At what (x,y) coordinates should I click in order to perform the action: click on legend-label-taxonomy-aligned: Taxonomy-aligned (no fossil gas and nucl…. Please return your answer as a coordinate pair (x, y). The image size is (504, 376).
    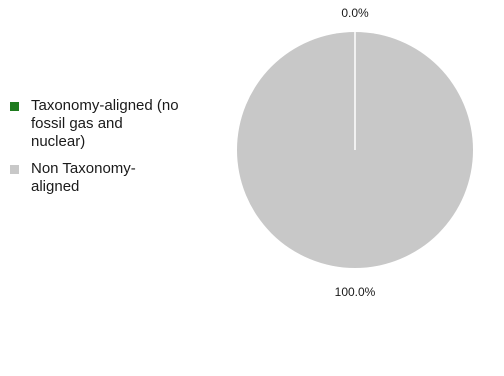
    Looking at the image, I should click on (105, 123).